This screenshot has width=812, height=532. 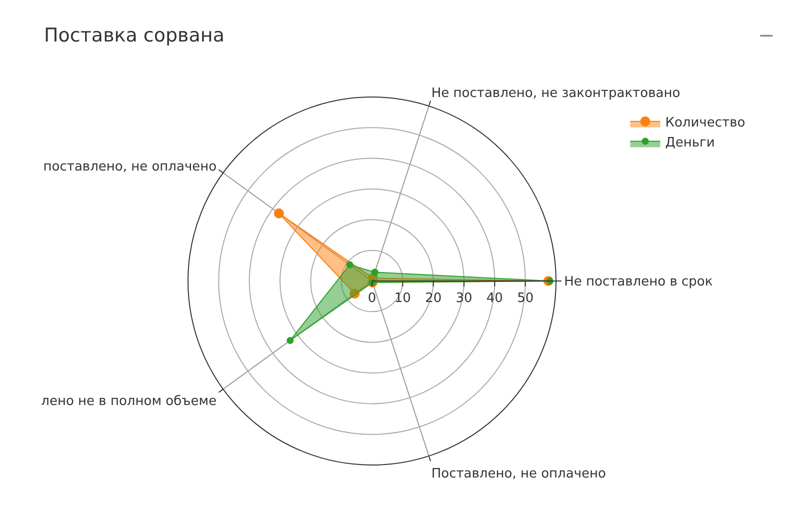 I want to click on y-tick-label: 0, so click(x=372, y=298).